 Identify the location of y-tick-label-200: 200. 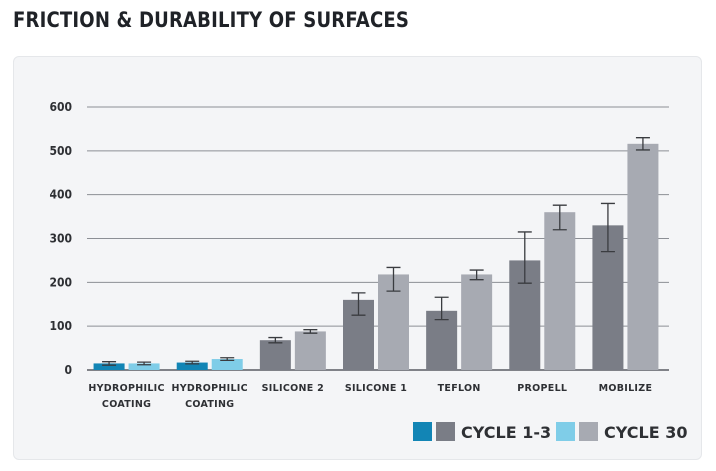
(60, 282).